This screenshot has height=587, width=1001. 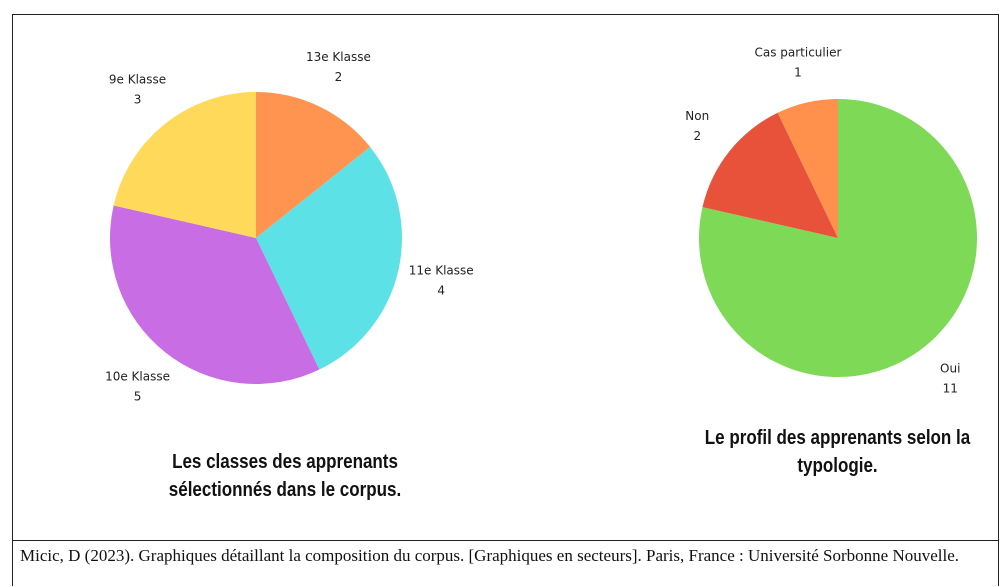 I want to click on slice-value: 3, so click(x=138, y=99).